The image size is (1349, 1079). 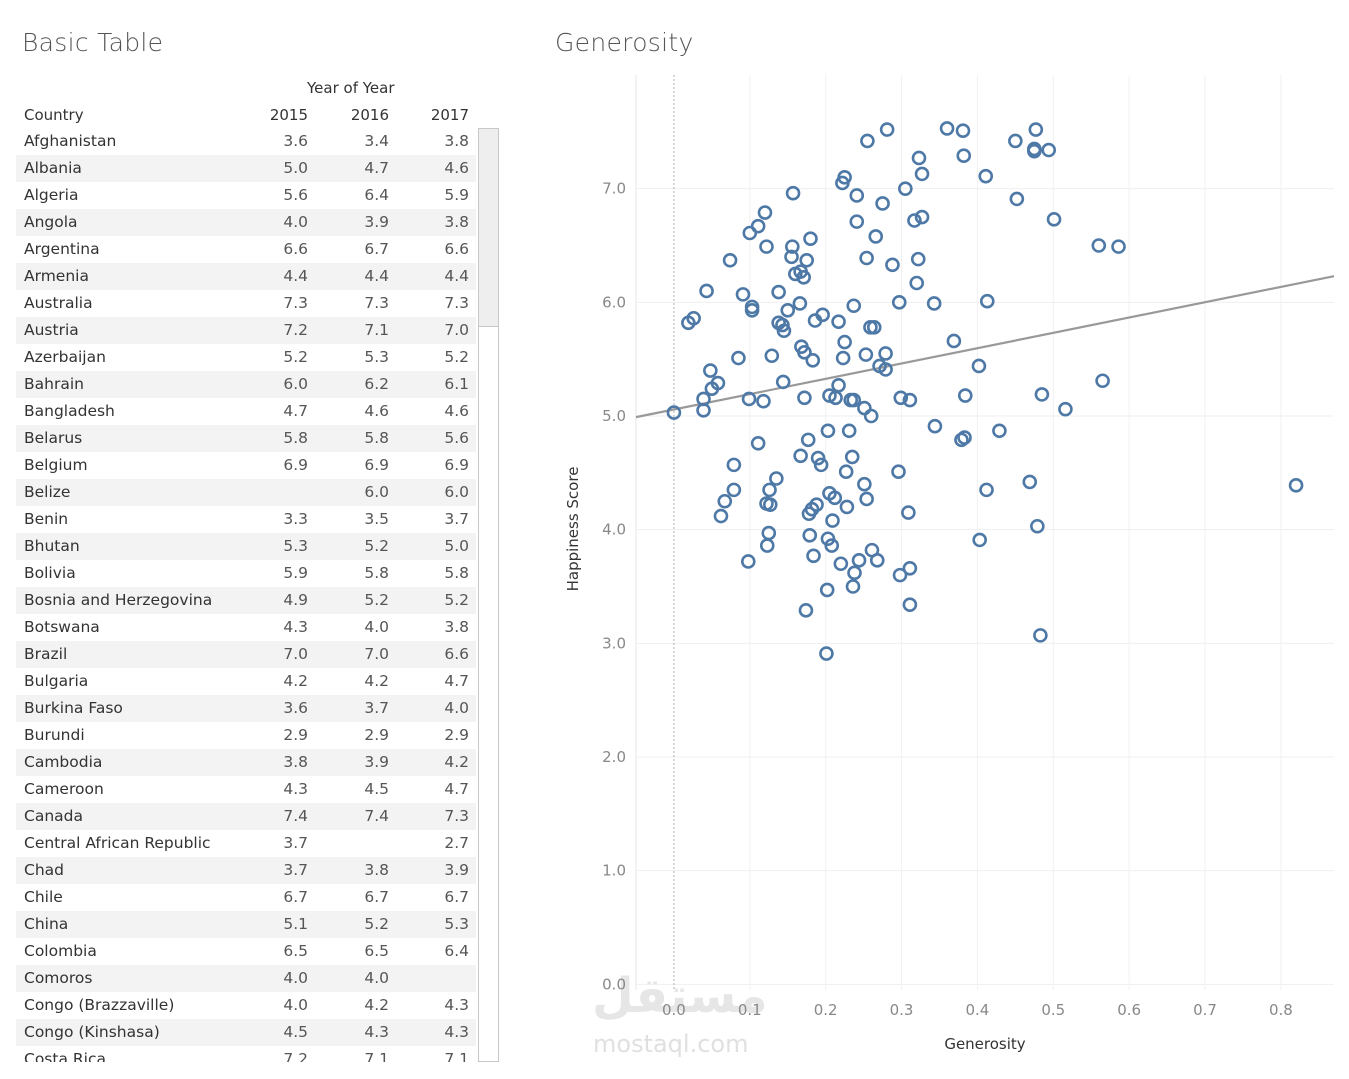 I want to click on table-row: Bhutan 5.3 5.2 5.0, so click(x=246, y=546).